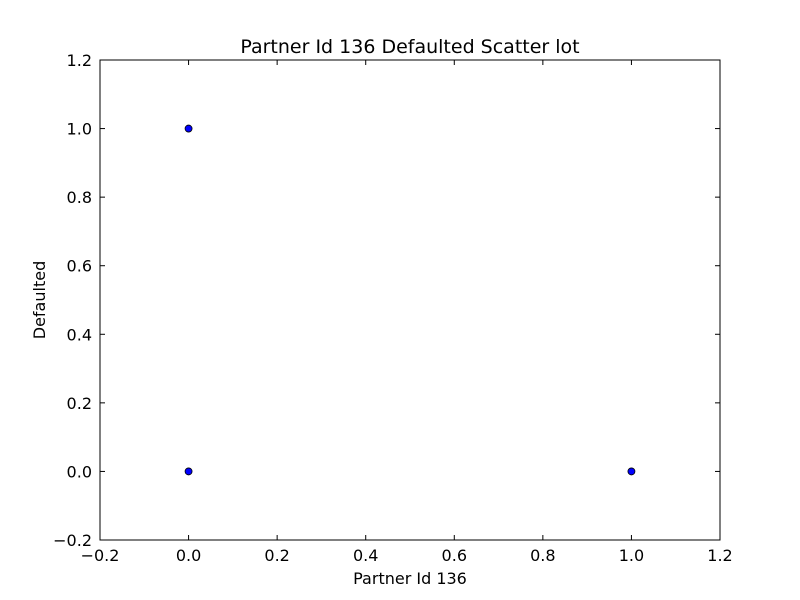 The height and width of the screenshot is (600, 800). I want to click on y-tick-label: 0.6, so click(79, 266).